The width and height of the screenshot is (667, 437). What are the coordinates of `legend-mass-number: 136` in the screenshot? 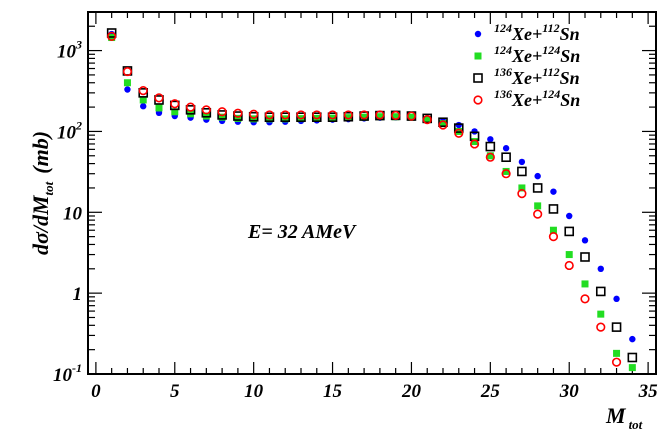 It's located at (503, 72).